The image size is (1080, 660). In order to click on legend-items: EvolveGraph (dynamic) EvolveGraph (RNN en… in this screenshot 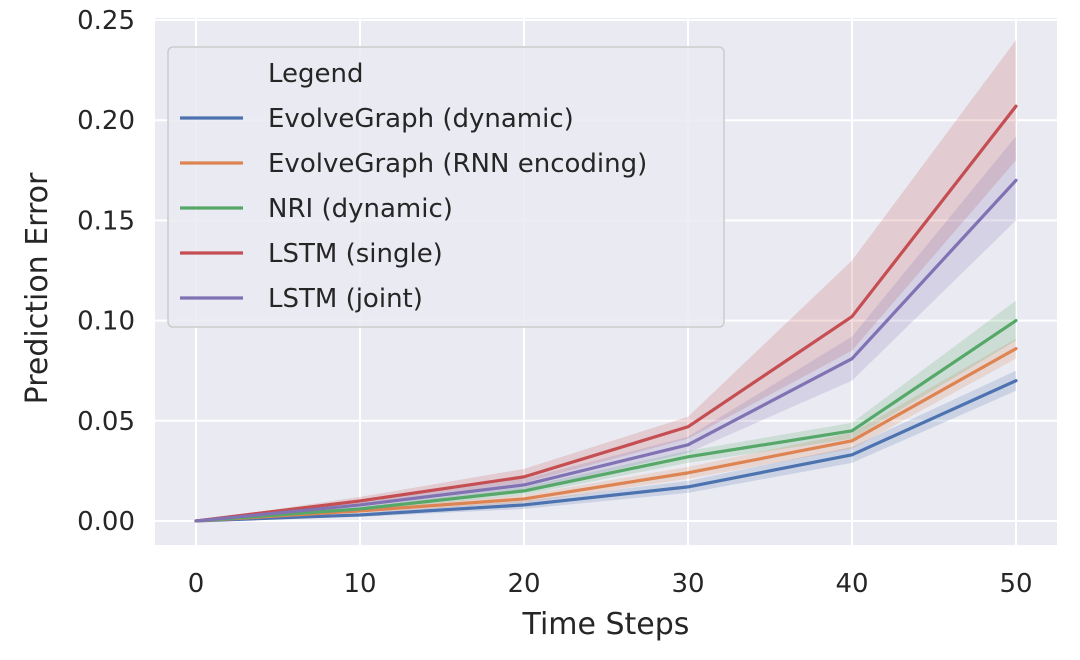, I will do `click(413, 209)`.